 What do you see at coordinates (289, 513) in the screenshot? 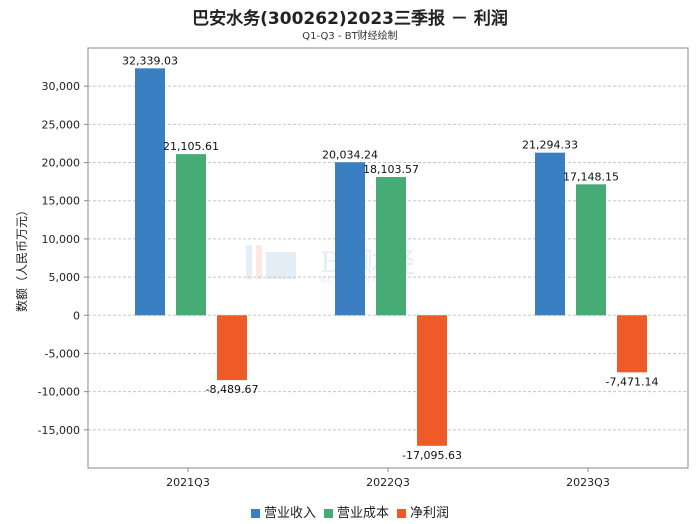
I see `legend-label: 营业收入` at bounding box center [289, 513].